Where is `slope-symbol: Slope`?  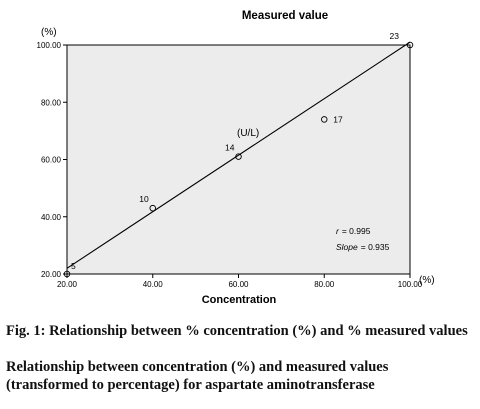
slope-symbol: Slope is located at coordinates (347, 247).